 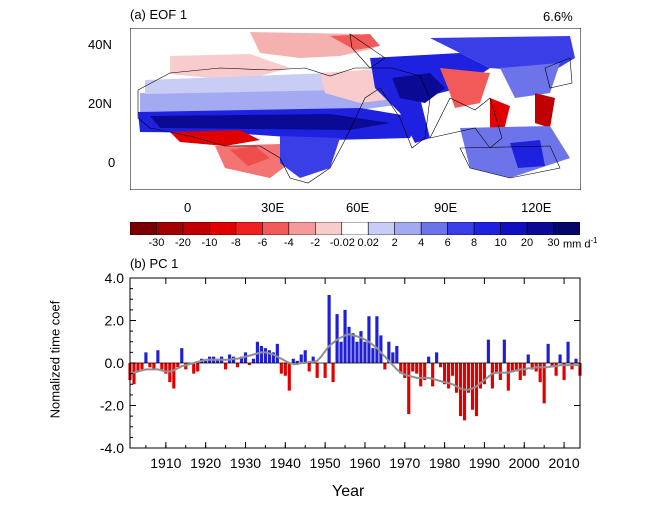 What do you see at coordinates (446, 207) in the screenshot?
I see `lon-tick-90e: 90E` at bounding box center [446, 207].